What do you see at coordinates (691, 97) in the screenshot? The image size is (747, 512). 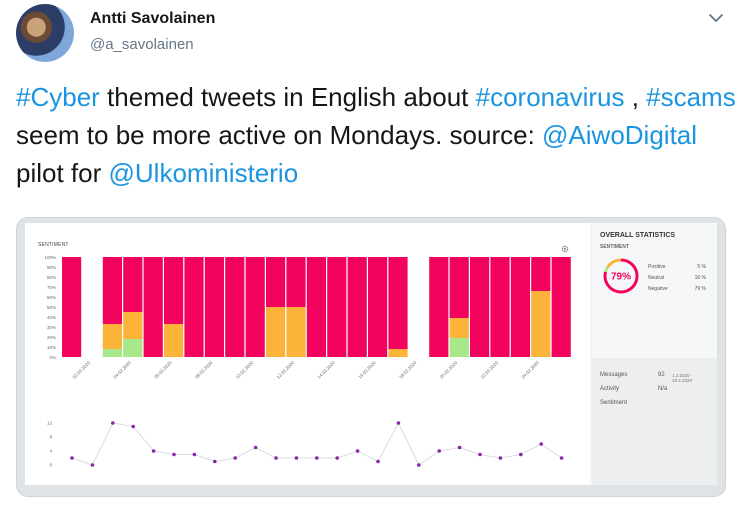 I see `tweet-link: #scams` at bounding box center [691, 97].